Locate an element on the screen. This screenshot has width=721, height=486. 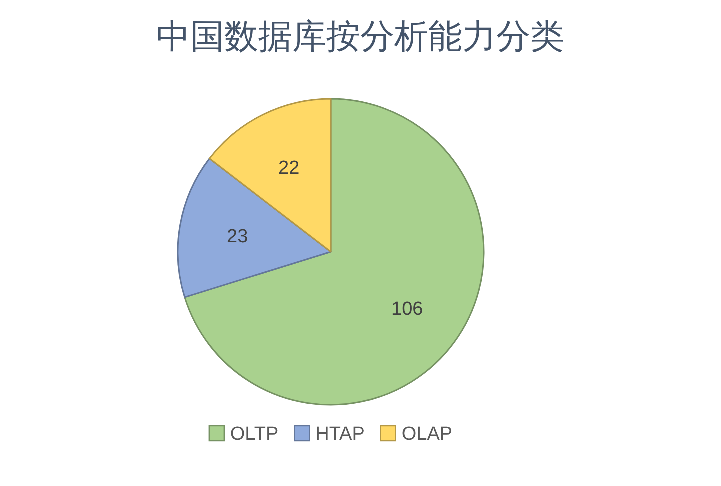
data-label: 106 is located at coordinates (408, 309).